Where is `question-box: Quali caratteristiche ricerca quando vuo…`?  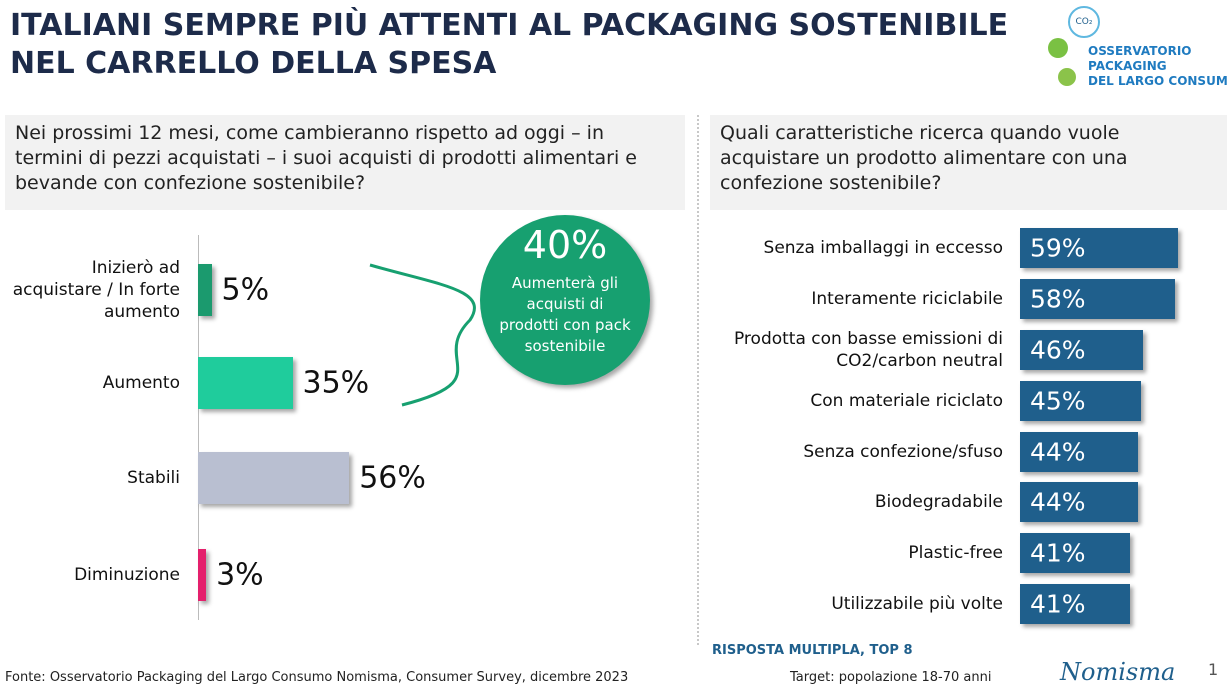
question-box: Quali caratteristiche ricerca quando vuo… is located at coordinates (968, 162).